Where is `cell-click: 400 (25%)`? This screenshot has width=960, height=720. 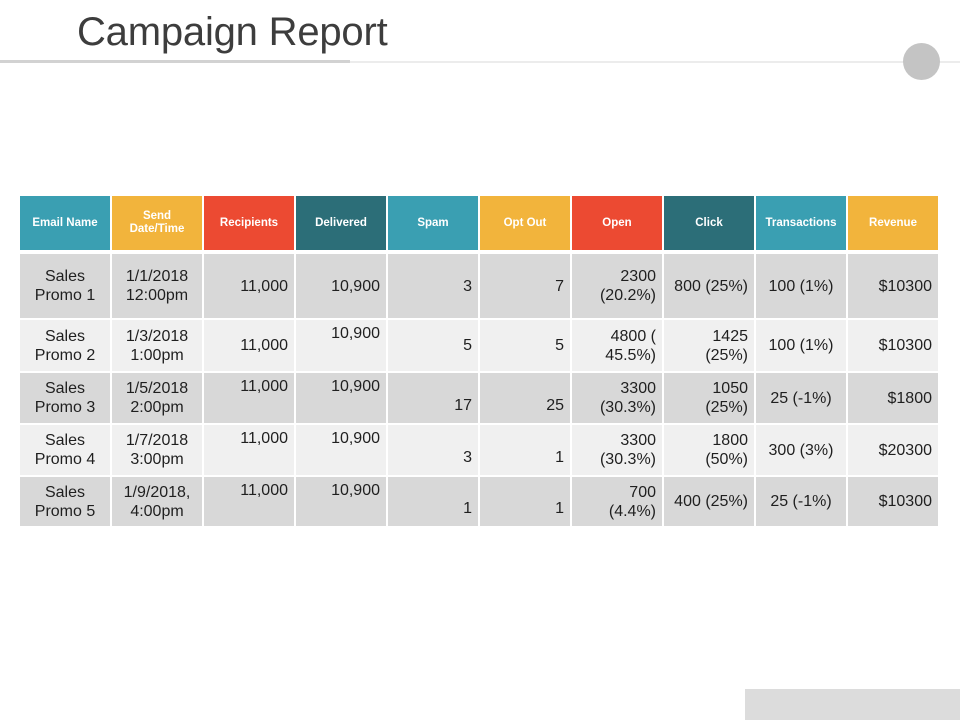 cell-click: 400 (25%) is located at coordinates (709, 502).